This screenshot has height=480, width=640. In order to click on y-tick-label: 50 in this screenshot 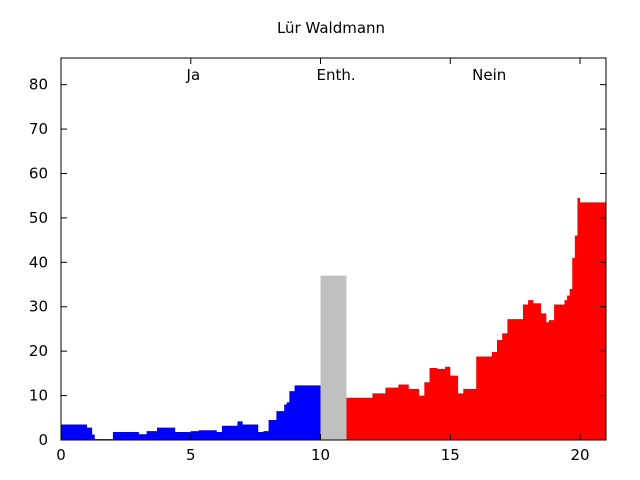, I will do `click(38, 218)`.